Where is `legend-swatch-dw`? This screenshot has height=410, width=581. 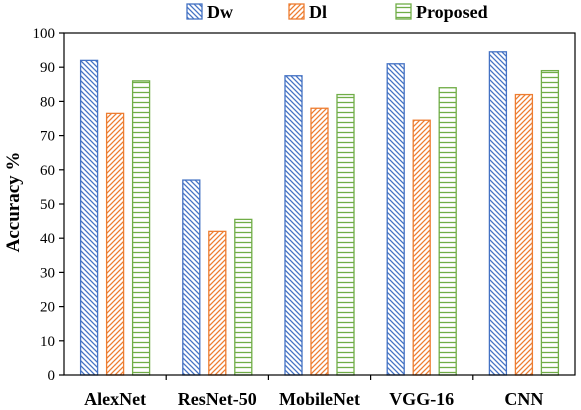
legend-swatch-dw is located at coordinates (194, 11).